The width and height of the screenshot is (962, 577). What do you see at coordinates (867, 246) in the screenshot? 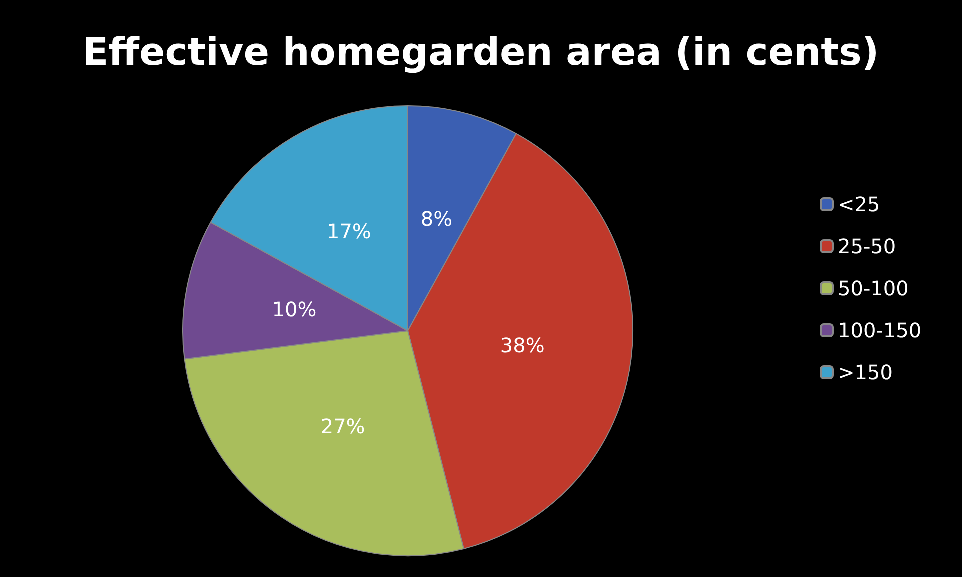
I see `legend-label: 25-50` at bounding box center [867, 246].